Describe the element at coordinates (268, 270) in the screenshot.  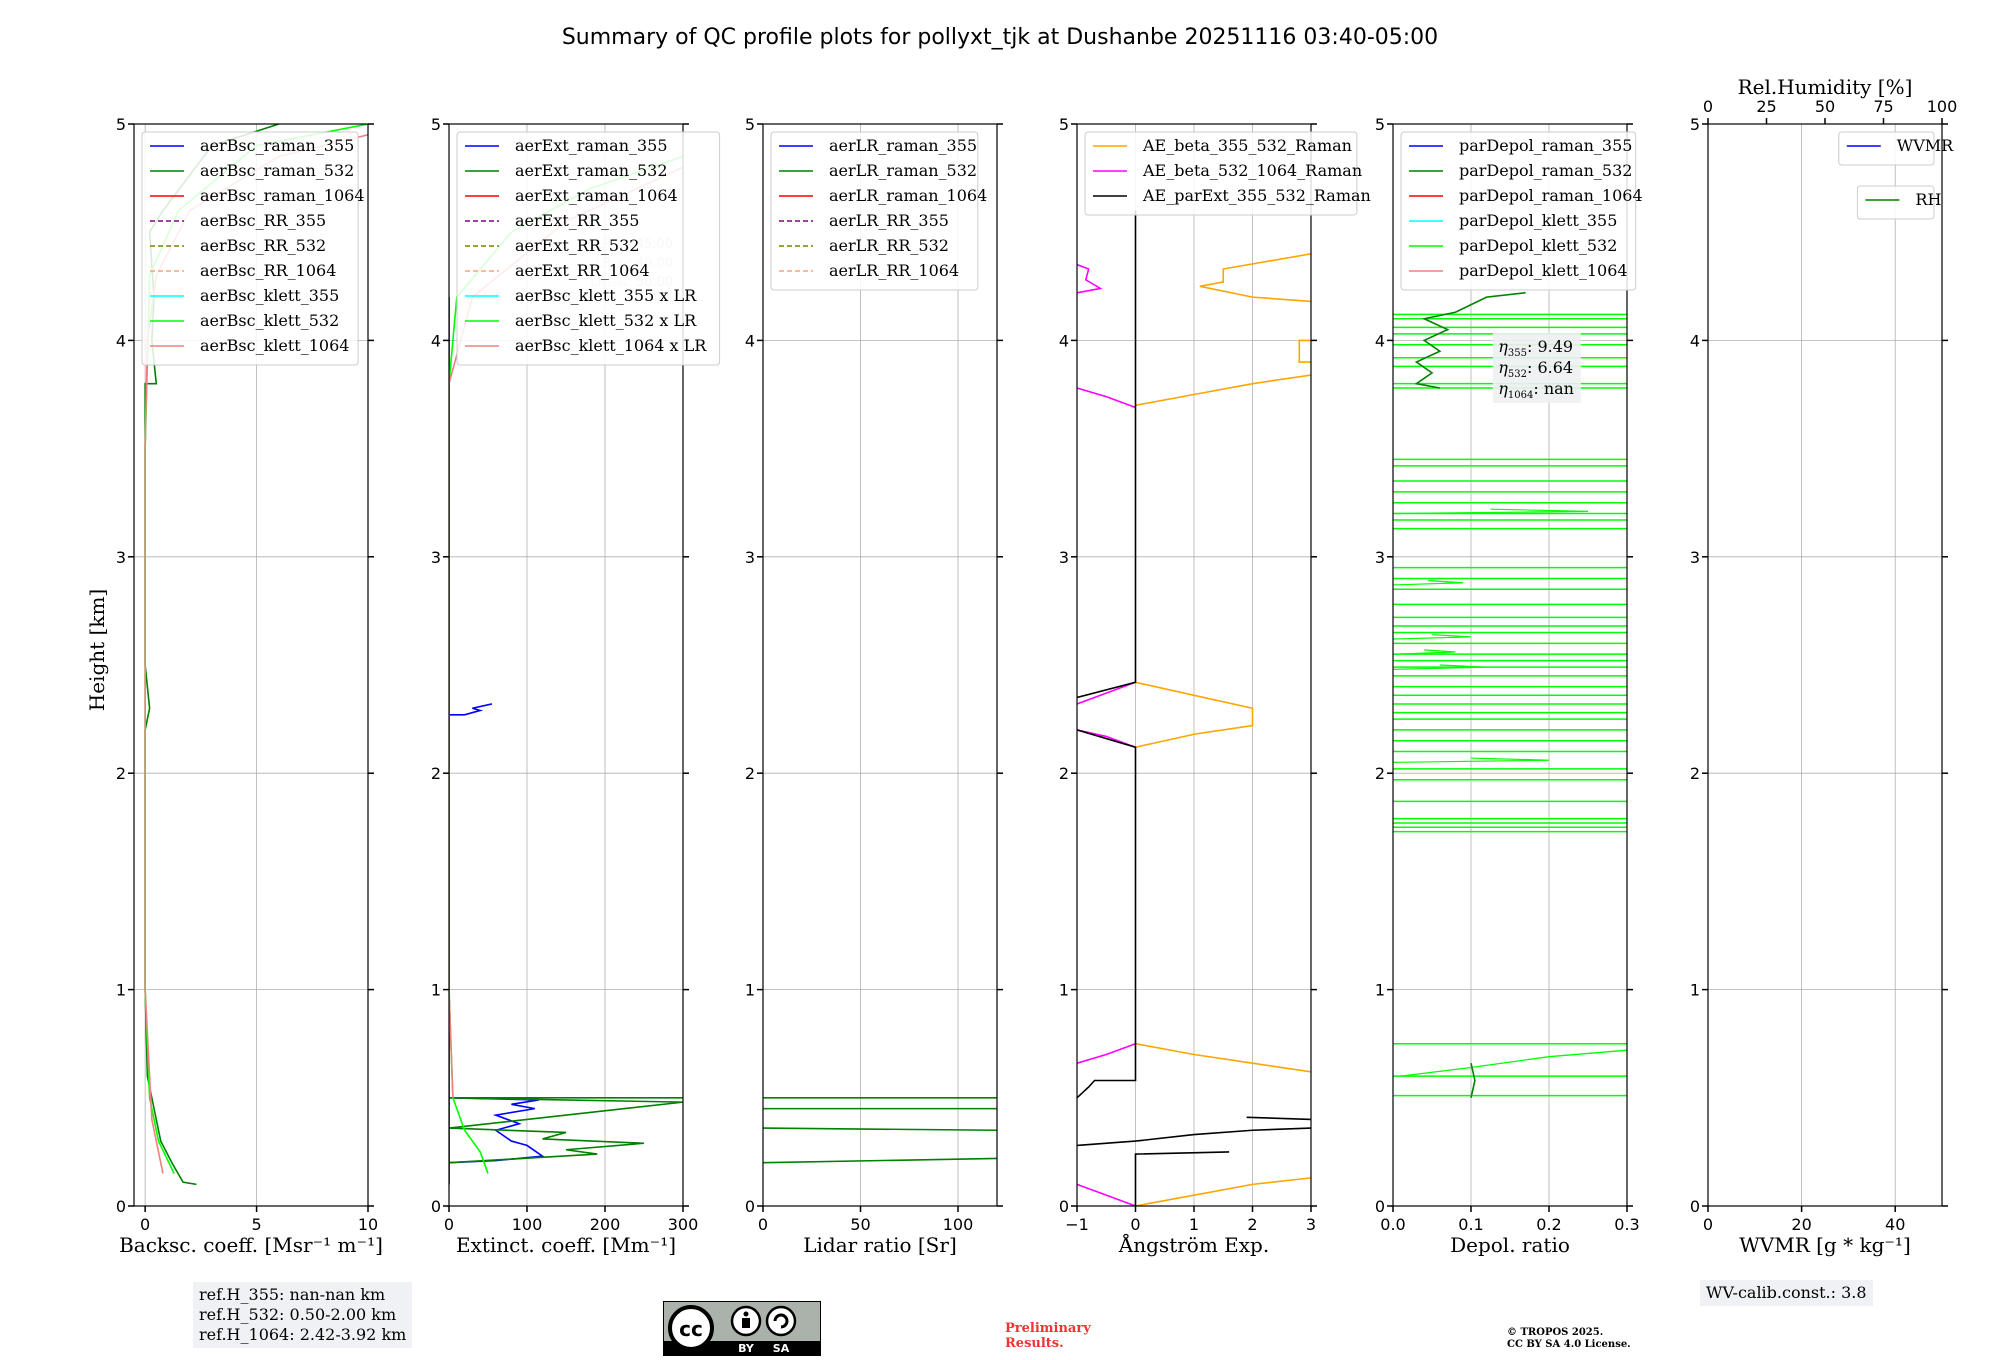
I see `legend-entry: aerBsc_RR_1064` at that location.